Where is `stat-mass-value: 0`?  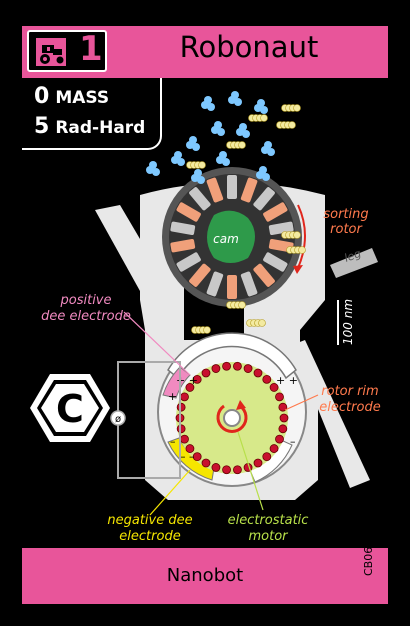
stat-mass-value: 0 is located at coordinates (42, 96).